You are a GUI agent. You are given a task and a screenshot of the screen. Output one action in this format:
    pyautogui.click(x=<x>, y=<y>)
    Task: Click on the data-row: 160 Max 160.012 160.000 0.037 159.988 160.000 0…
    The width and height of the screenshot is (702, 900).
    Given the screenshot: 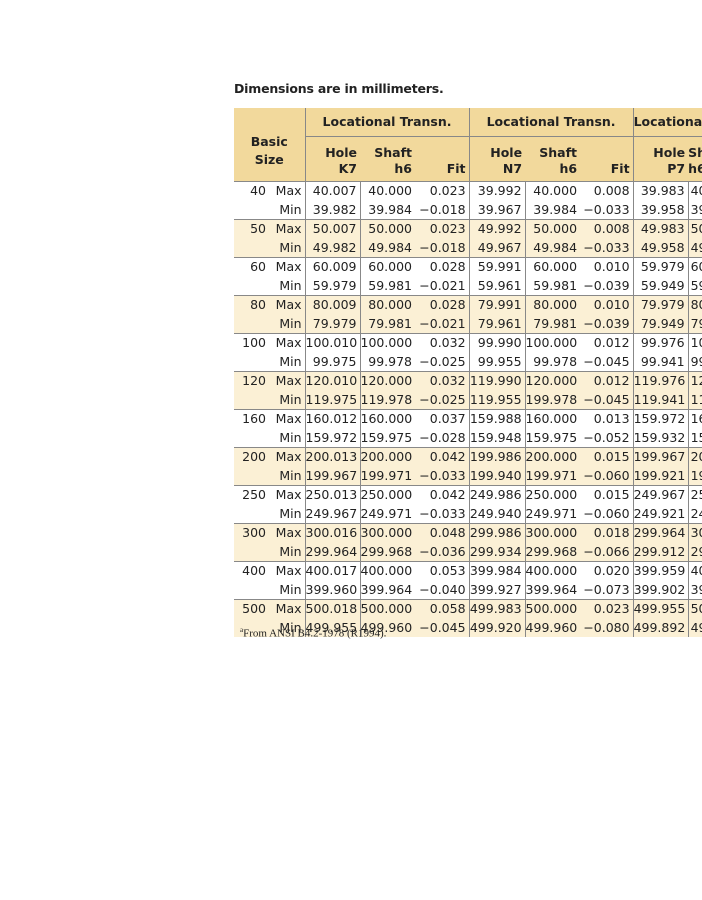 What is the action you would take?
    pyautogui.click(x=468, y=428)
    